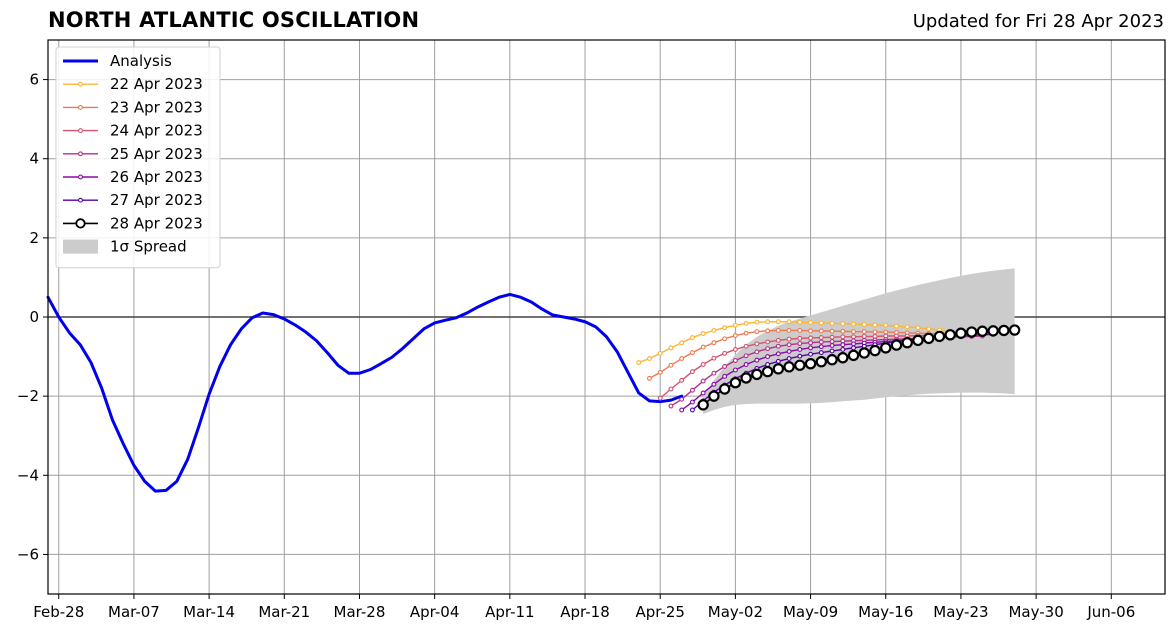 The width and height of the screenshot is (1176, 633). I want to click on legend-box, so click(138, 157).